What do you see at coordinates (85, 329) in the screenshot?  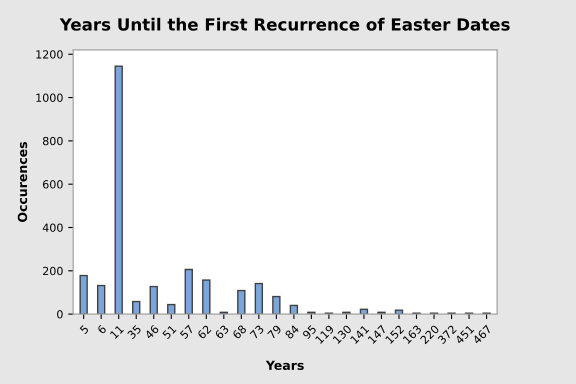 I see `x-tick-label: 5` at bounding box center [85, 329].